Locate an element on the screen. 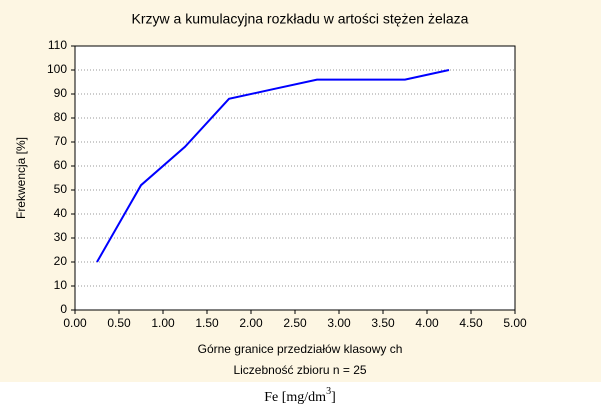 This screenshot has height=408, width=601. y-tick-label: 110 is located at coordinates (57, 45).